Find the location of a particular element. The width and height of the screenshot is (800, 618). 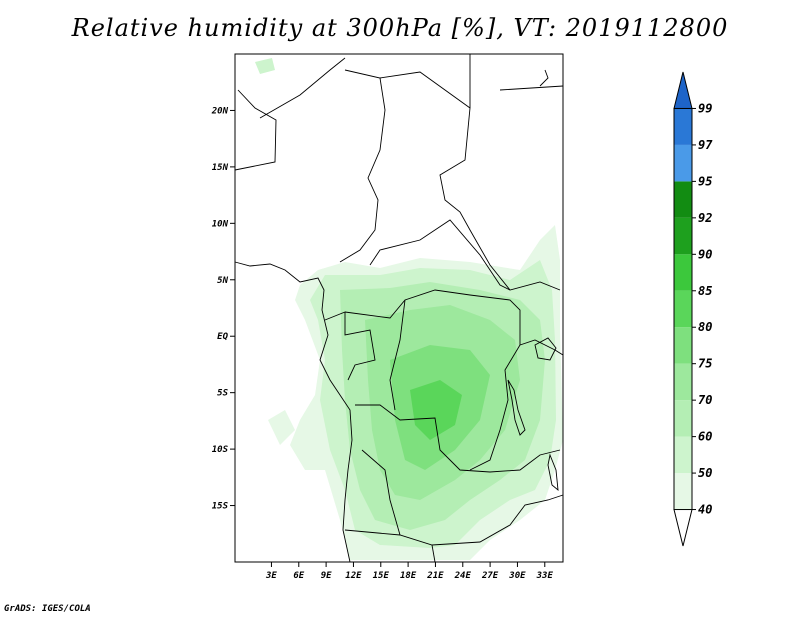

longitude-axis: 3E 6E 9E 12E 15E 18E 21E 24E 27E 30E 33E is located at coordinates (409, 571).